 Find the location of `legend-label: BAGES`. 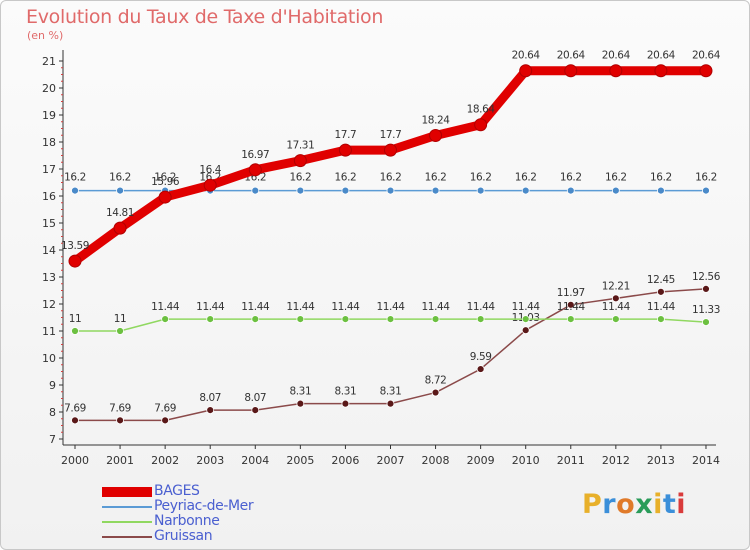

legend-label: BAGES is located at coordinates (177, 491).